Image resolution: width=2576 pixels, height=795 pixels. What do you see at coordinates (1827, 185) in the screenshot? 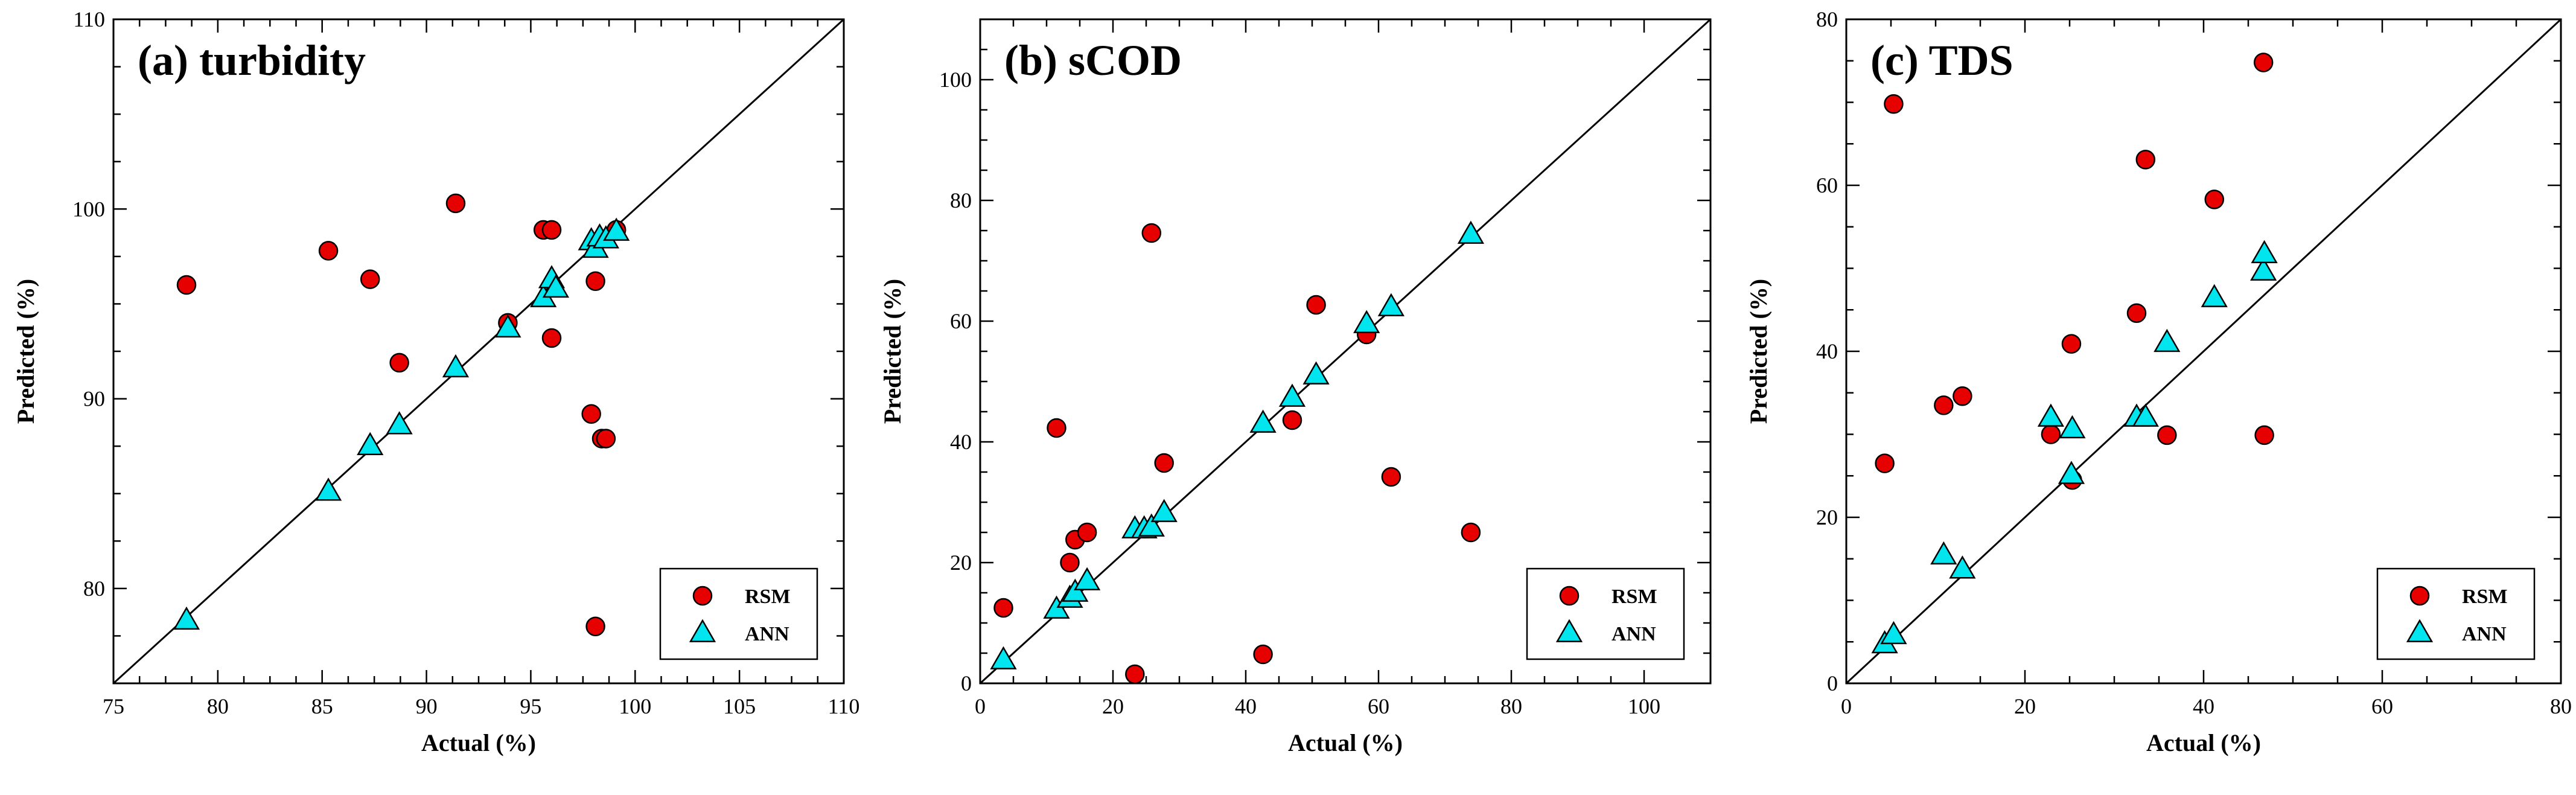
I see `y-tick-label: 60` at bounding box center [1827, 185].